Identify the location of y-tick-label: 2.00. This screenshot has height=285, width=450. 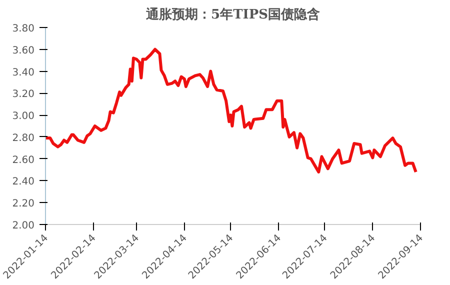
(23, 226).